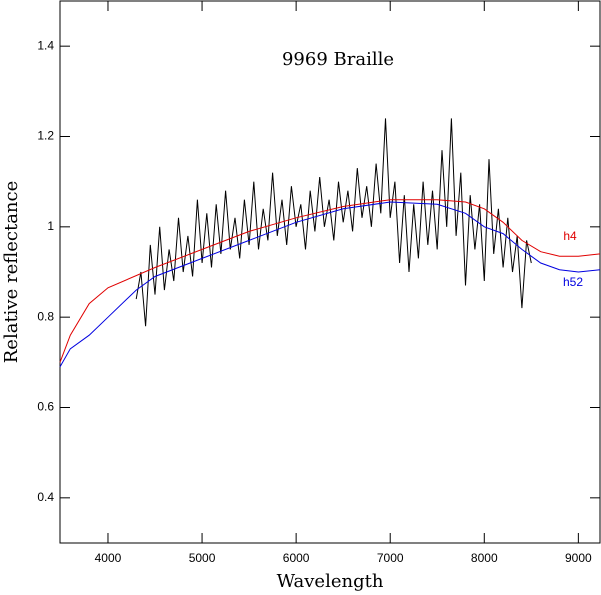  What do you see at coordinates (45, 45) in the screenshot?
I see `y-tick-label: 1.4` at bounding box center [45, 45].